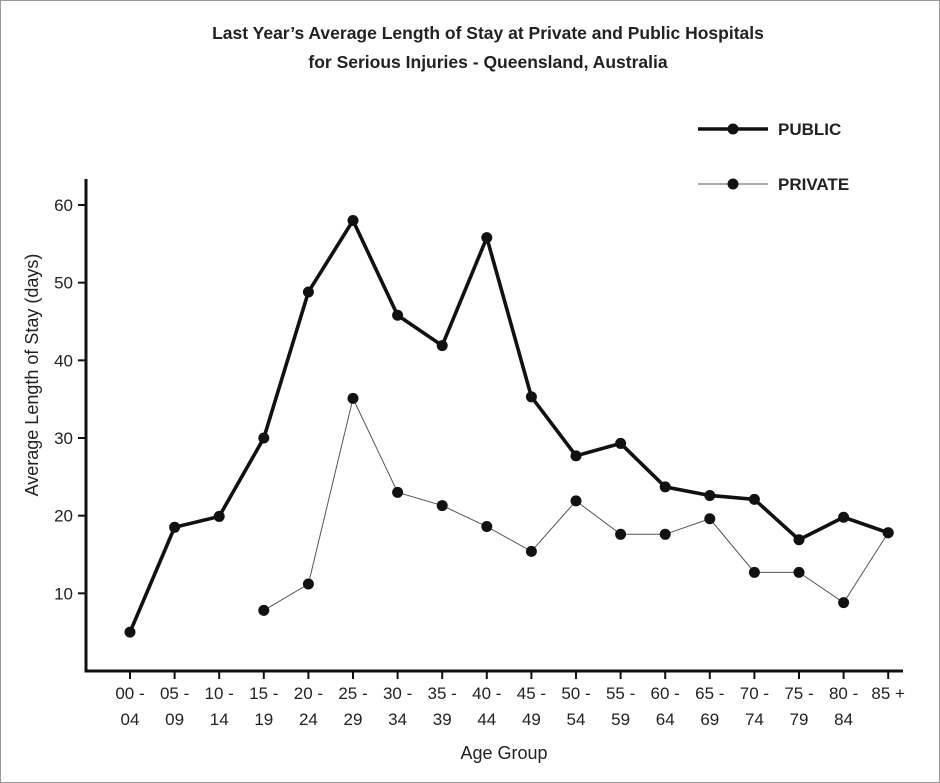 The height and width of the screenshot is (783, 940). Describe the element at coordinates (397, 693) in the screenshot. I see `x-tick-label-top: 30 -` at that location.